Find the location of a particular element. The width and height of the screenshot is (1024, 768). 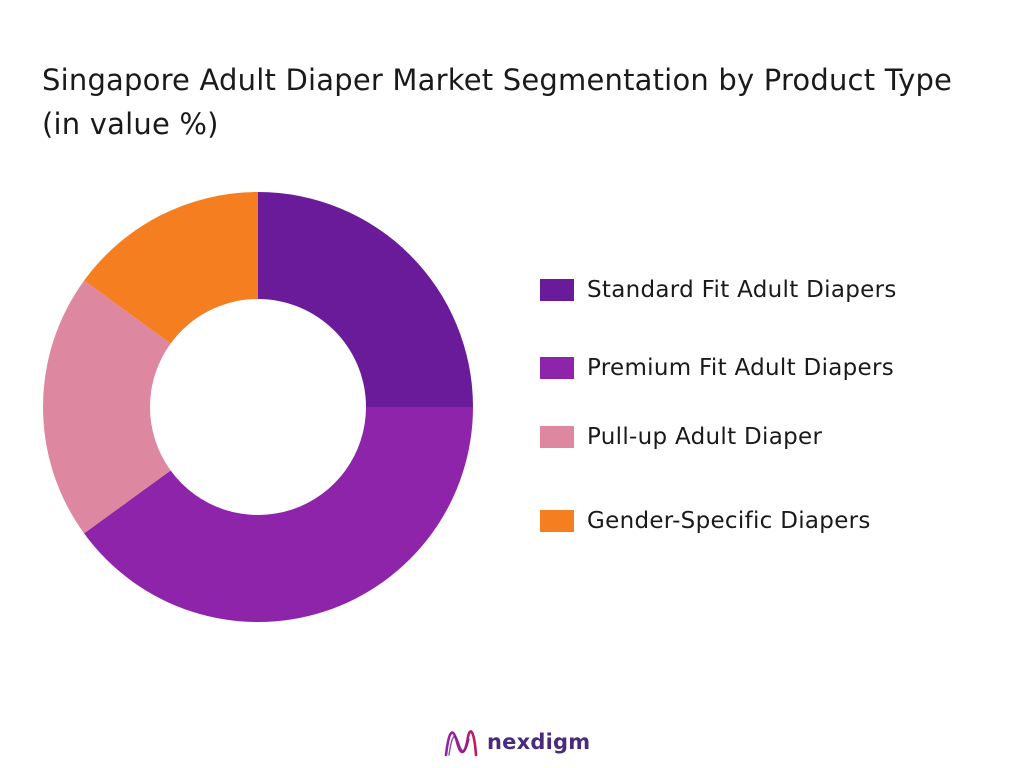

legend-item-pull-up: Pull-up Adult Diaper is located at coordinates (681, 437).